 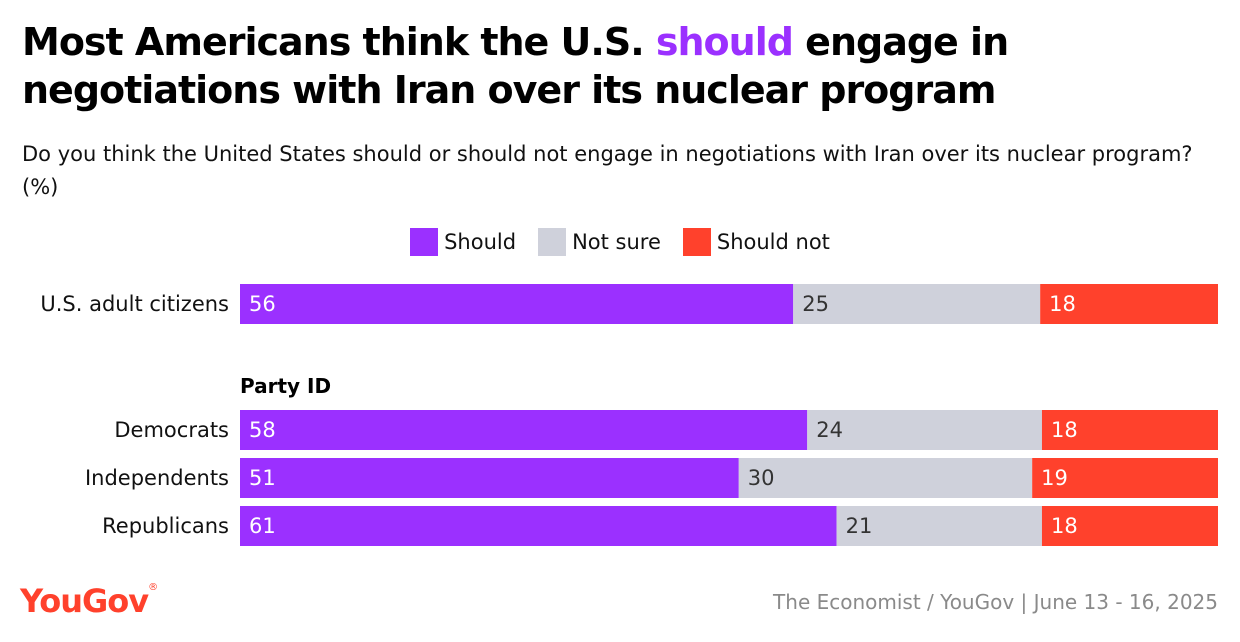 I want to click on bar-not-sure-independents, so click(x=885, y=478).